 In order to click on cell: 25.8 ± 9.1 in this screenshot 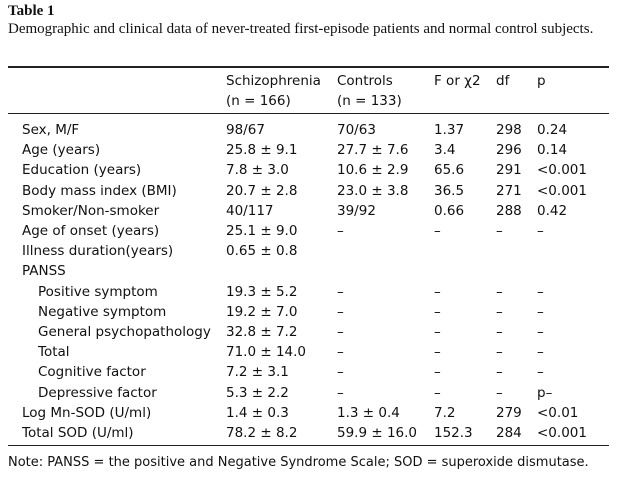, I will do `click(262, 150)`.